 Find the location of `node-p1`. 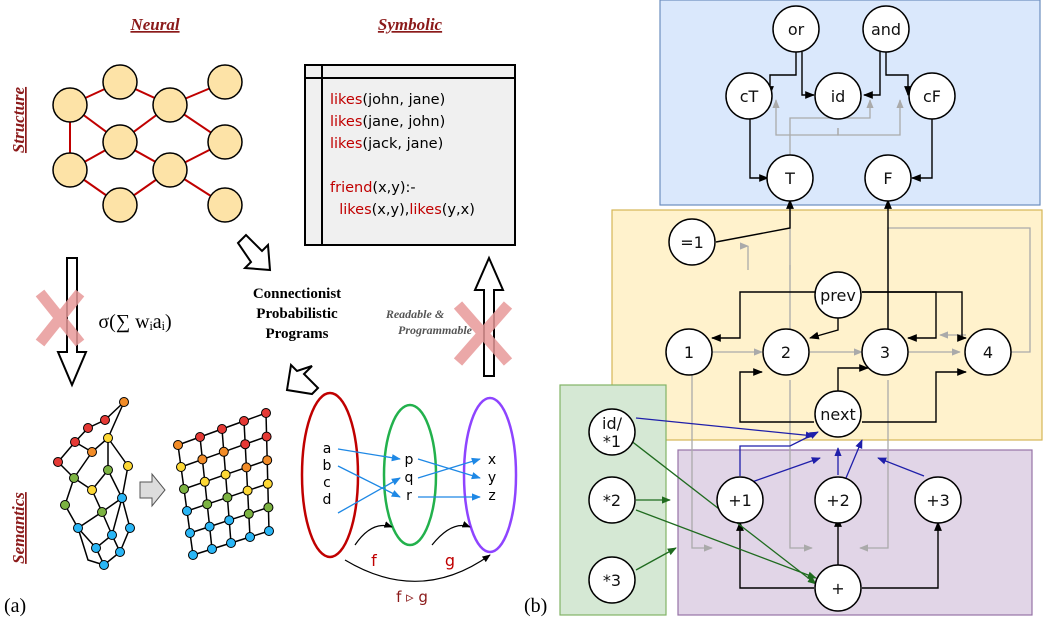

node-p1 is located at coordinates (740, 500).